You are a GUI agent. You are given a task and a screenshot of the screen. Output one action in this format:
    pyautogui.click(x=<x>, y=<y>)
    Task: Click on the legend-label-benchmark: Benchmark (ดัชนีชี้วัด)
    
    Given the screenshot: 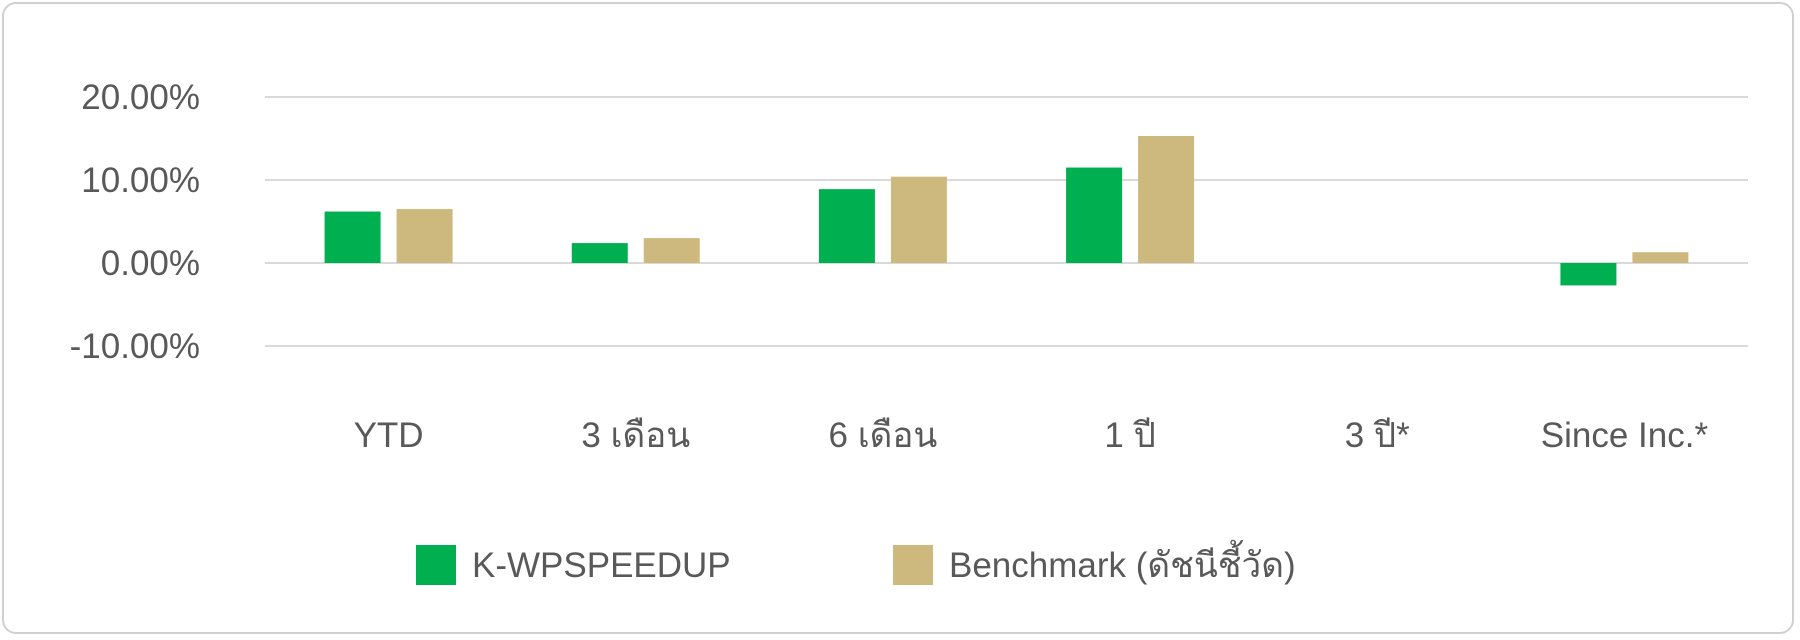 What is the action you would take?
    pyautogui.click(x=1122, y=562)
    